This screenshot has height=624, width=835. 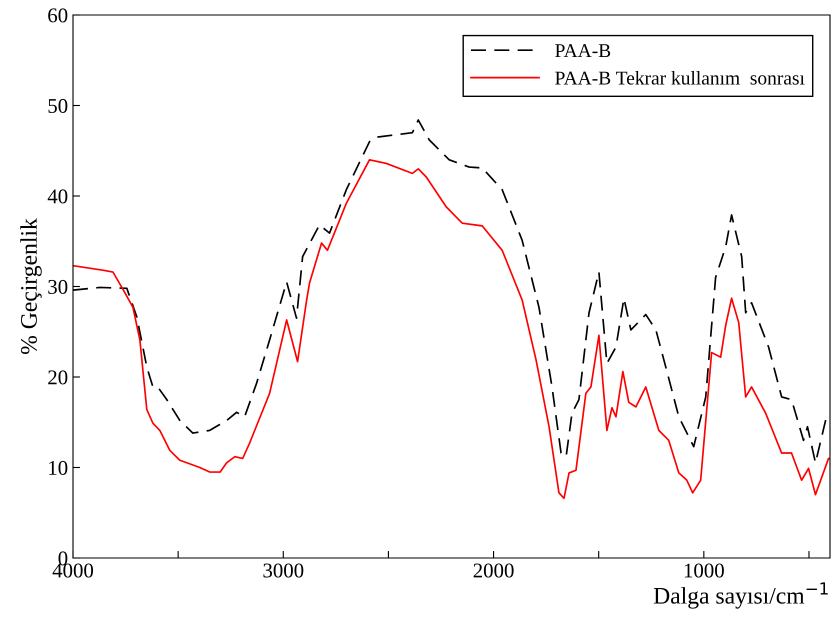 What do you see at coordinates (494, 570) in the screenshot?
I see `x-tick-label: 2000` at bounding box center [494, 570].